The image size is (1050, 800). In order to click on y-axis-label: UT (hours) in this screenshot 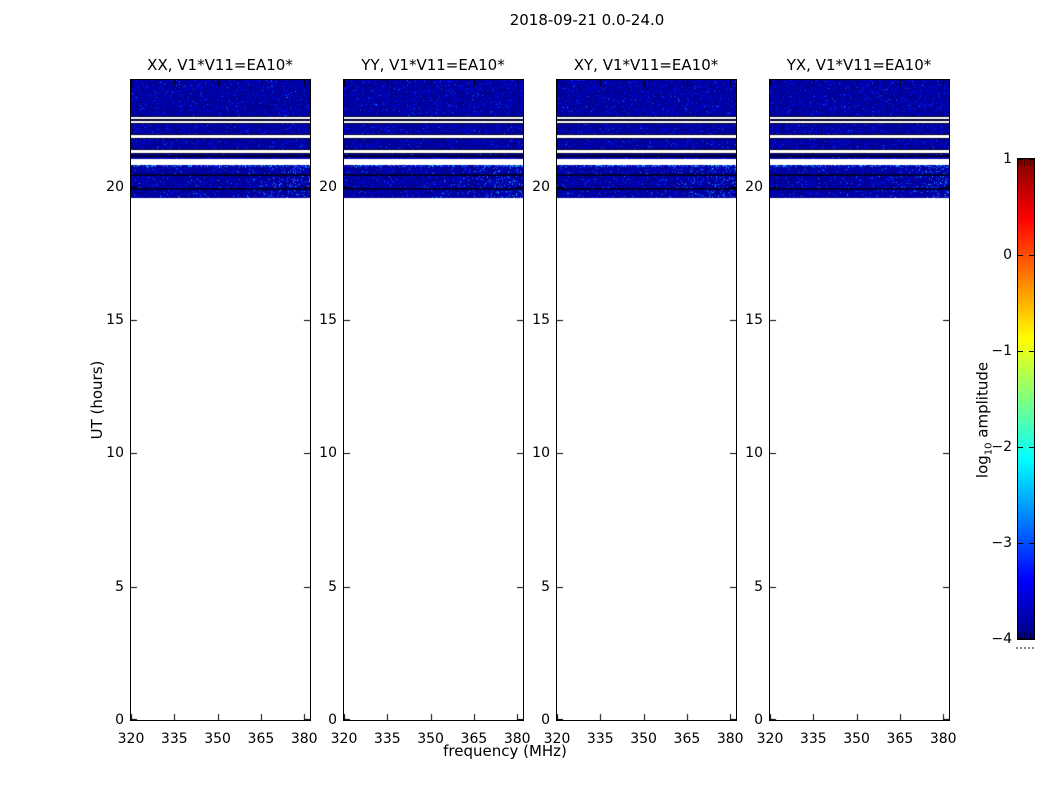, I will do `click(97, 400)`.